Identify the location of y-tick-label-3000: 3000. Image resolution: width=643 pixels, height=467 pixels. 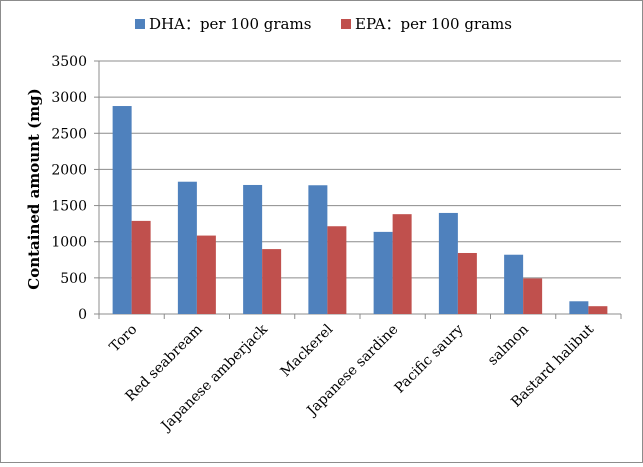
(69, 98).